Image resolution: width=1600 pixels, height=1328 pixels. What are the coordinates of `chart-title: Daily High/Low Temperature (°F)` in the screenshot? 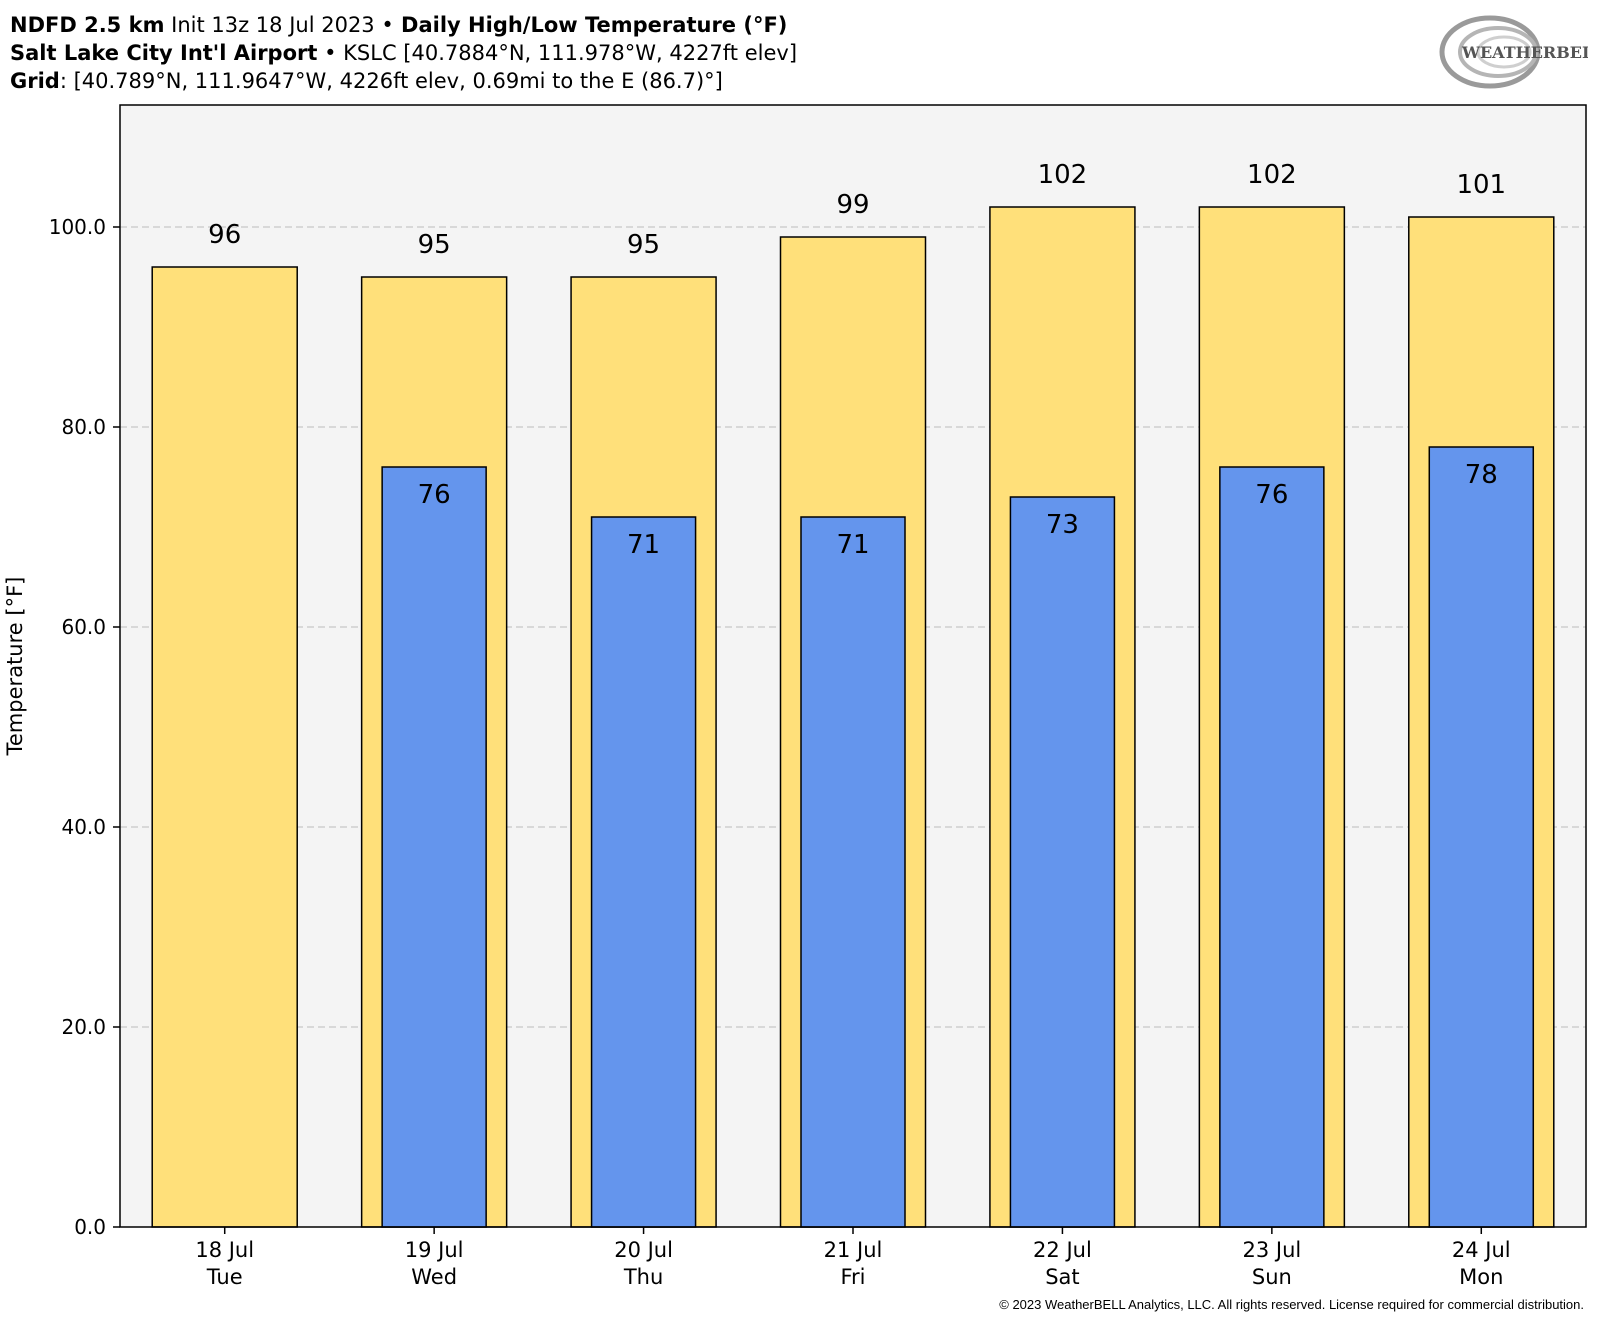 It's located at (590, 25).